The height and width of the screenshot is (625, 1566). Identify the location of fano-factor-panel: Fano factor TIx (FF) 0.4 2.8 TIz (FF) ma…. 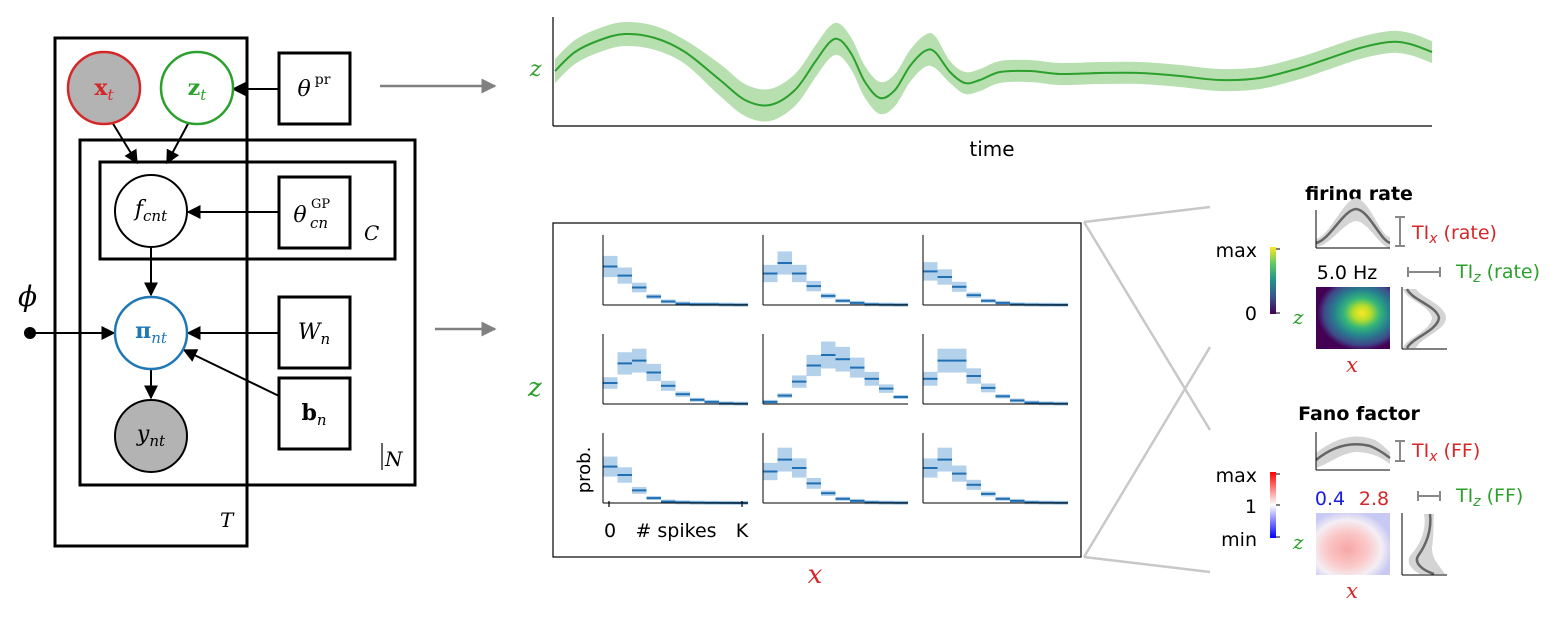
(1370, 503).